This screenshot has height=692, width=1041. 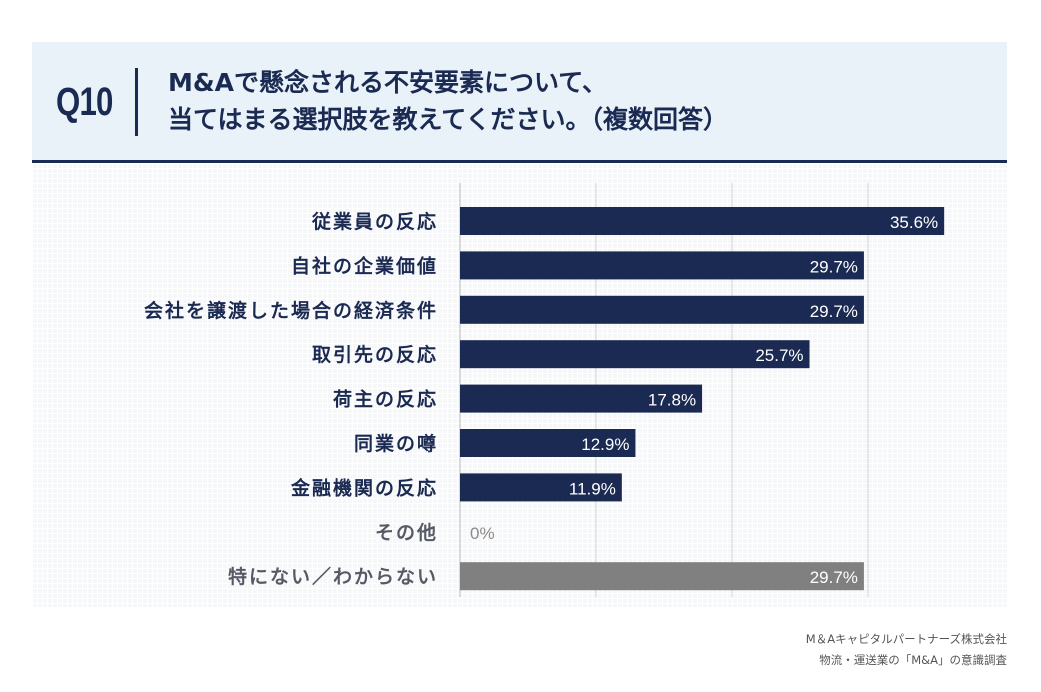 I want to click on category-label: 金融機関の反応, so click(x=364, y=487).